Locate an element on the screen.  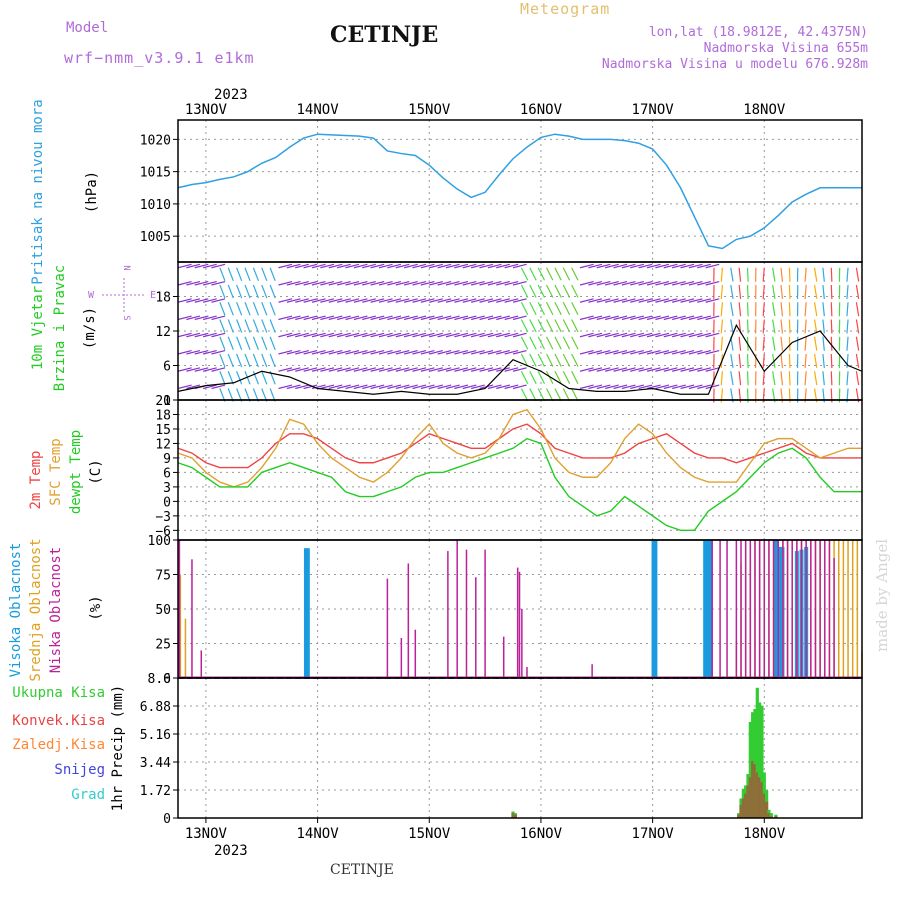
mid-cloud-bar is located at coordinates (848, 609).